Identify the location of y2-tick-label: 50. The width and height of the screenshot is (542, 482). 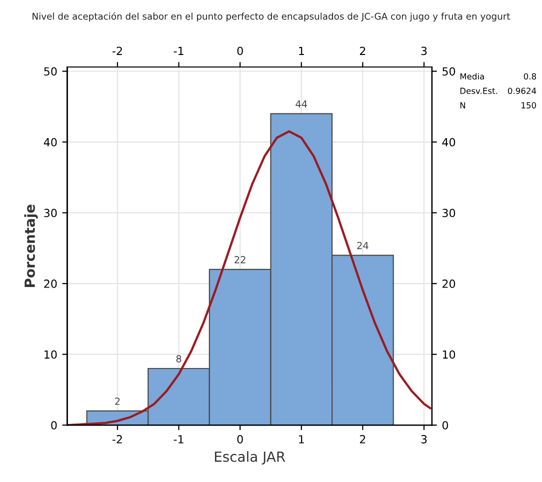
(449, 71).